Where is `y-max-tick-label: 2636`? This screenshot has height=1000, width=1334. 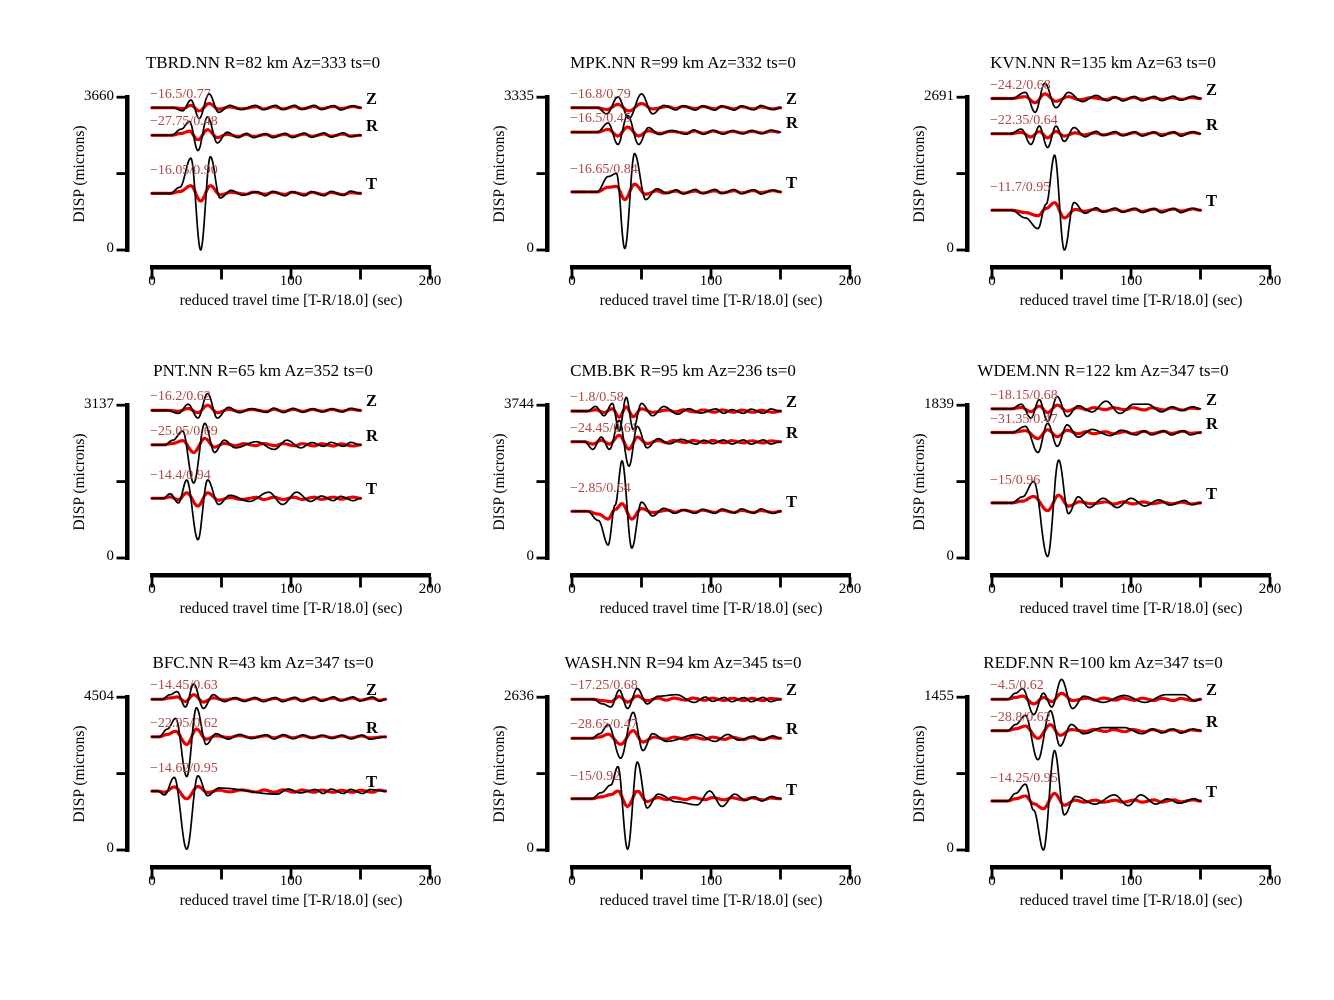 y-max-tick-label: 2636 is located at coordinates (519, 696).